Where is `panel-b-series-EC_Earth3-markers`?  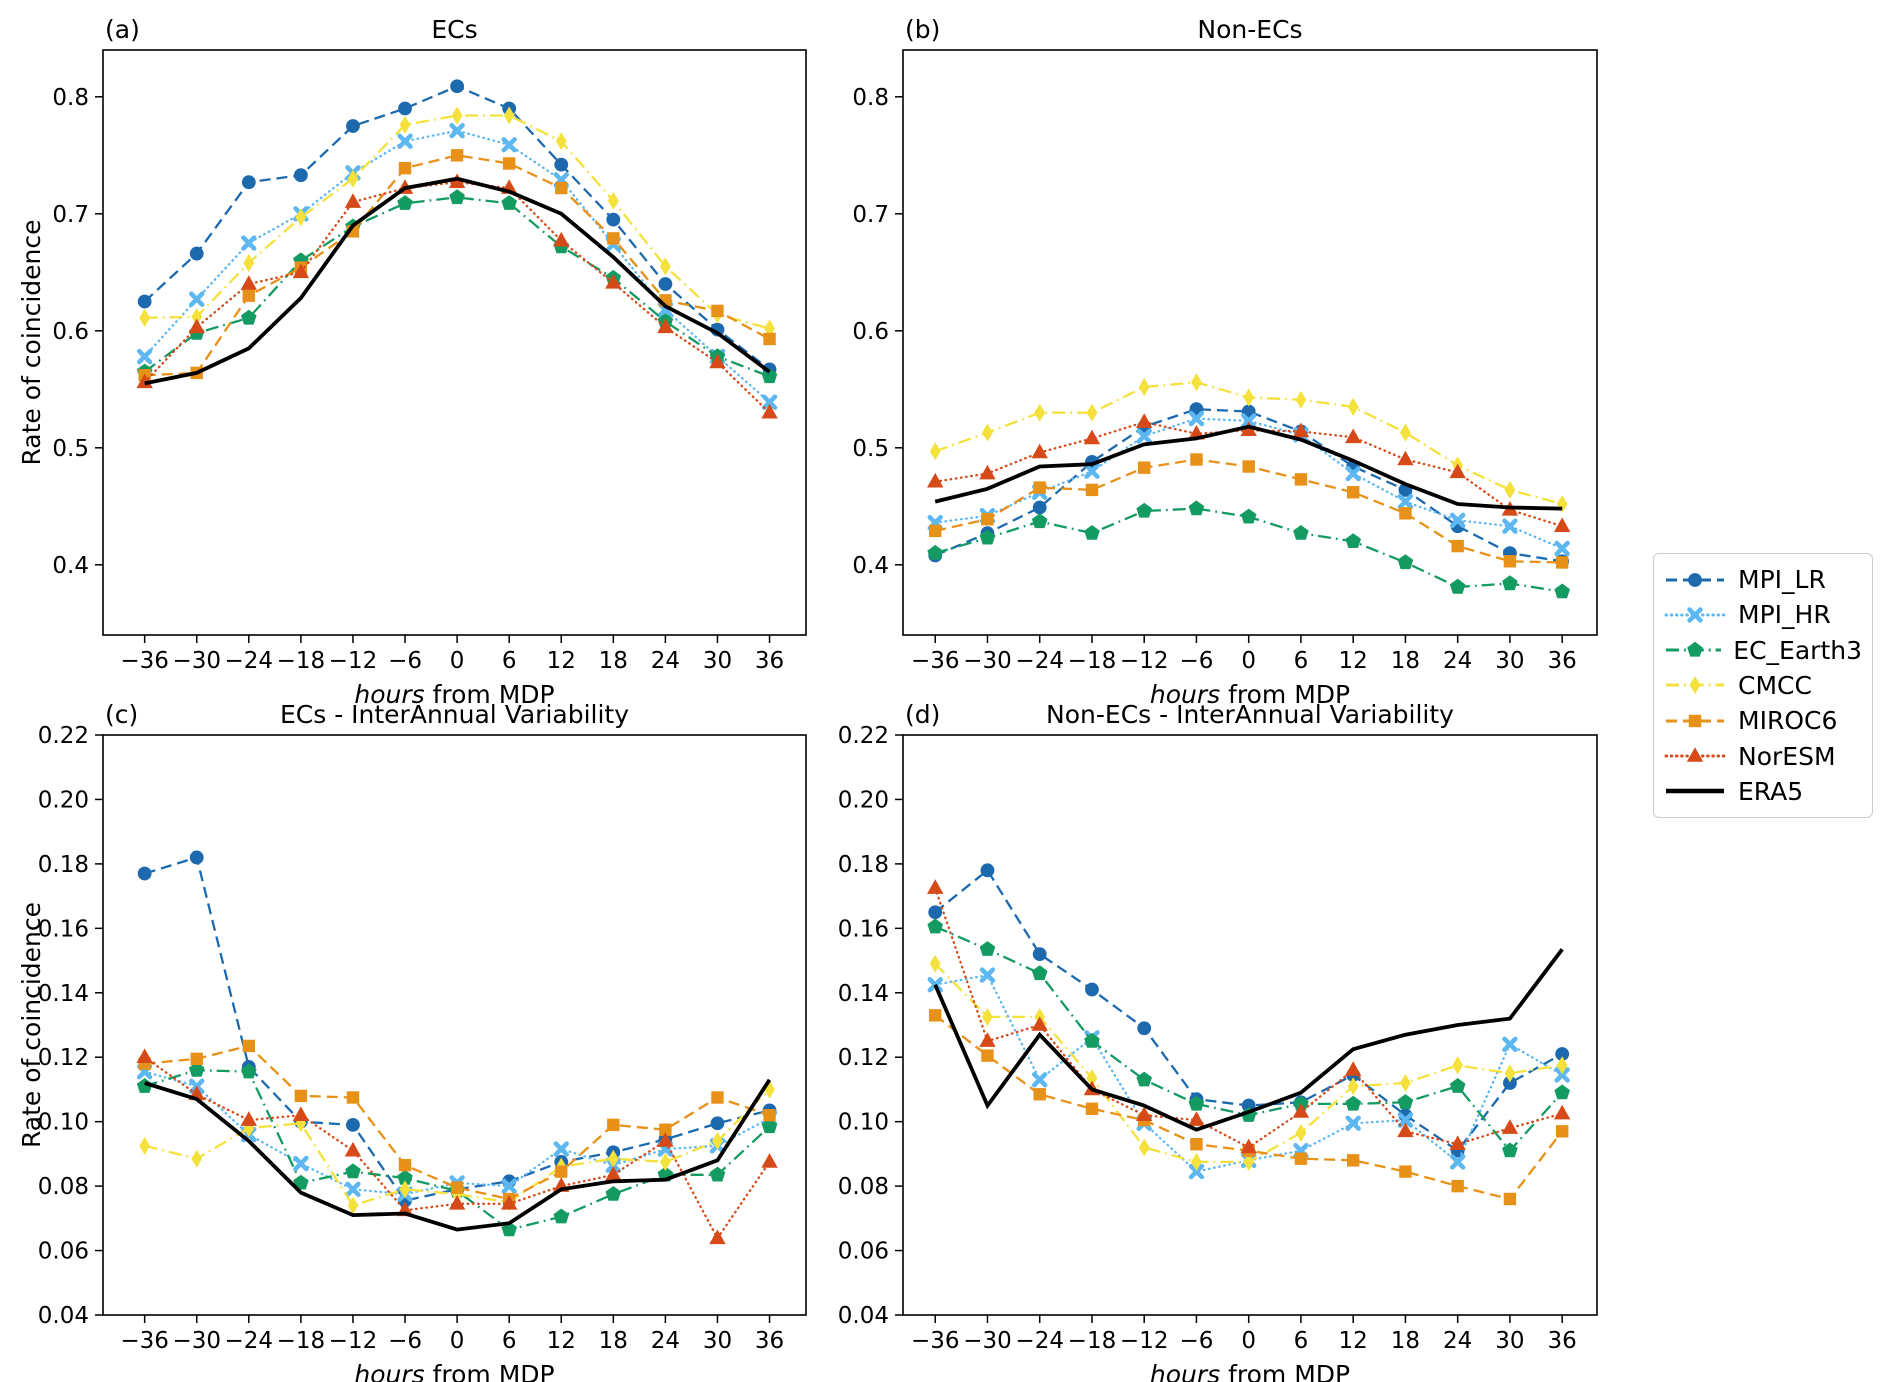
panel-b-series-EC_Earth3-markers is located at coordinates (1248, 549).